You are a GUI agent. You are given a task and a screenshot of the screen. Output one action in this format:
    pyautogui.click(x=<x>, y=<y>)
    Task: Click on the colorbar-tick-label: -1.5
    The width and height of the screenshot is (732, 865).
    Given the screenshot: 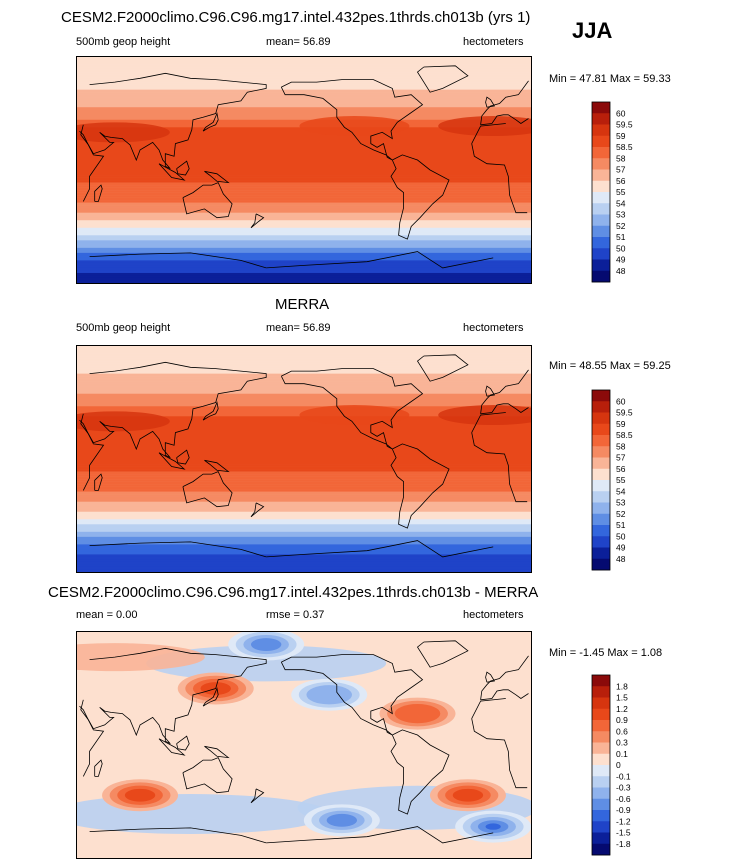 What is the action you would take?
    pyautogui.click(x=623, y=833)
    